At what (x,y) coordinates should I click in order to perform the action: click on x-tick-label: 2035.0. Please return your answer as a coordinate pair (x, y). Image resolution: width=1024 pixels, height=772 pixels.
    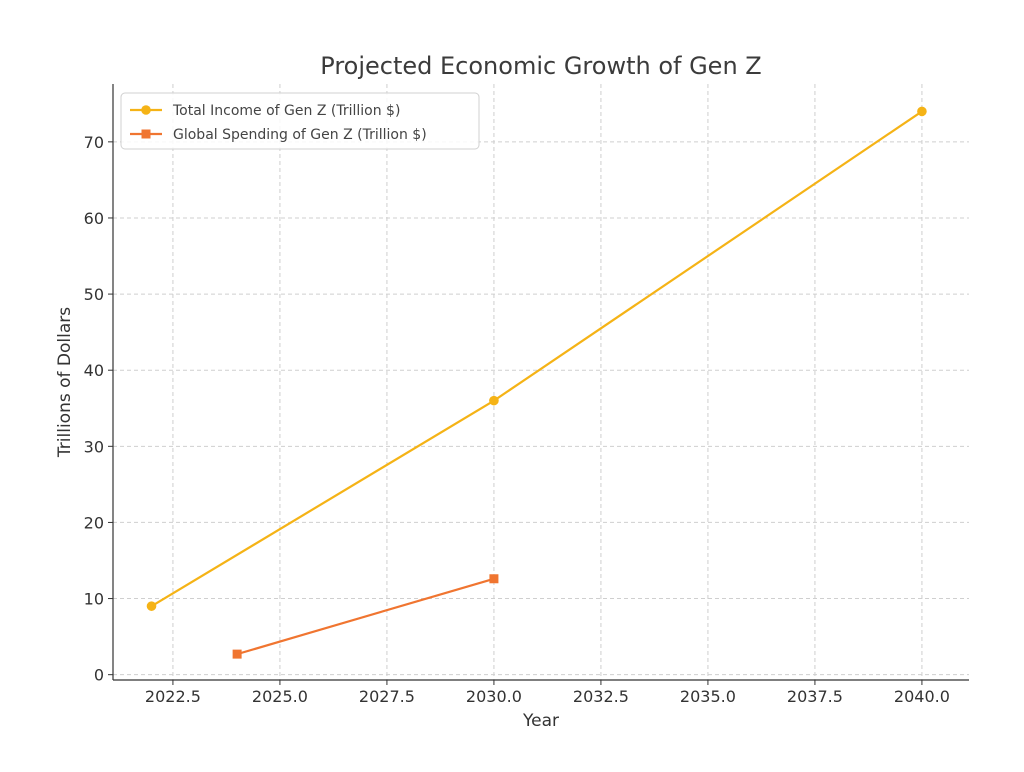
    Looking at the image, I should click on (708, 696).